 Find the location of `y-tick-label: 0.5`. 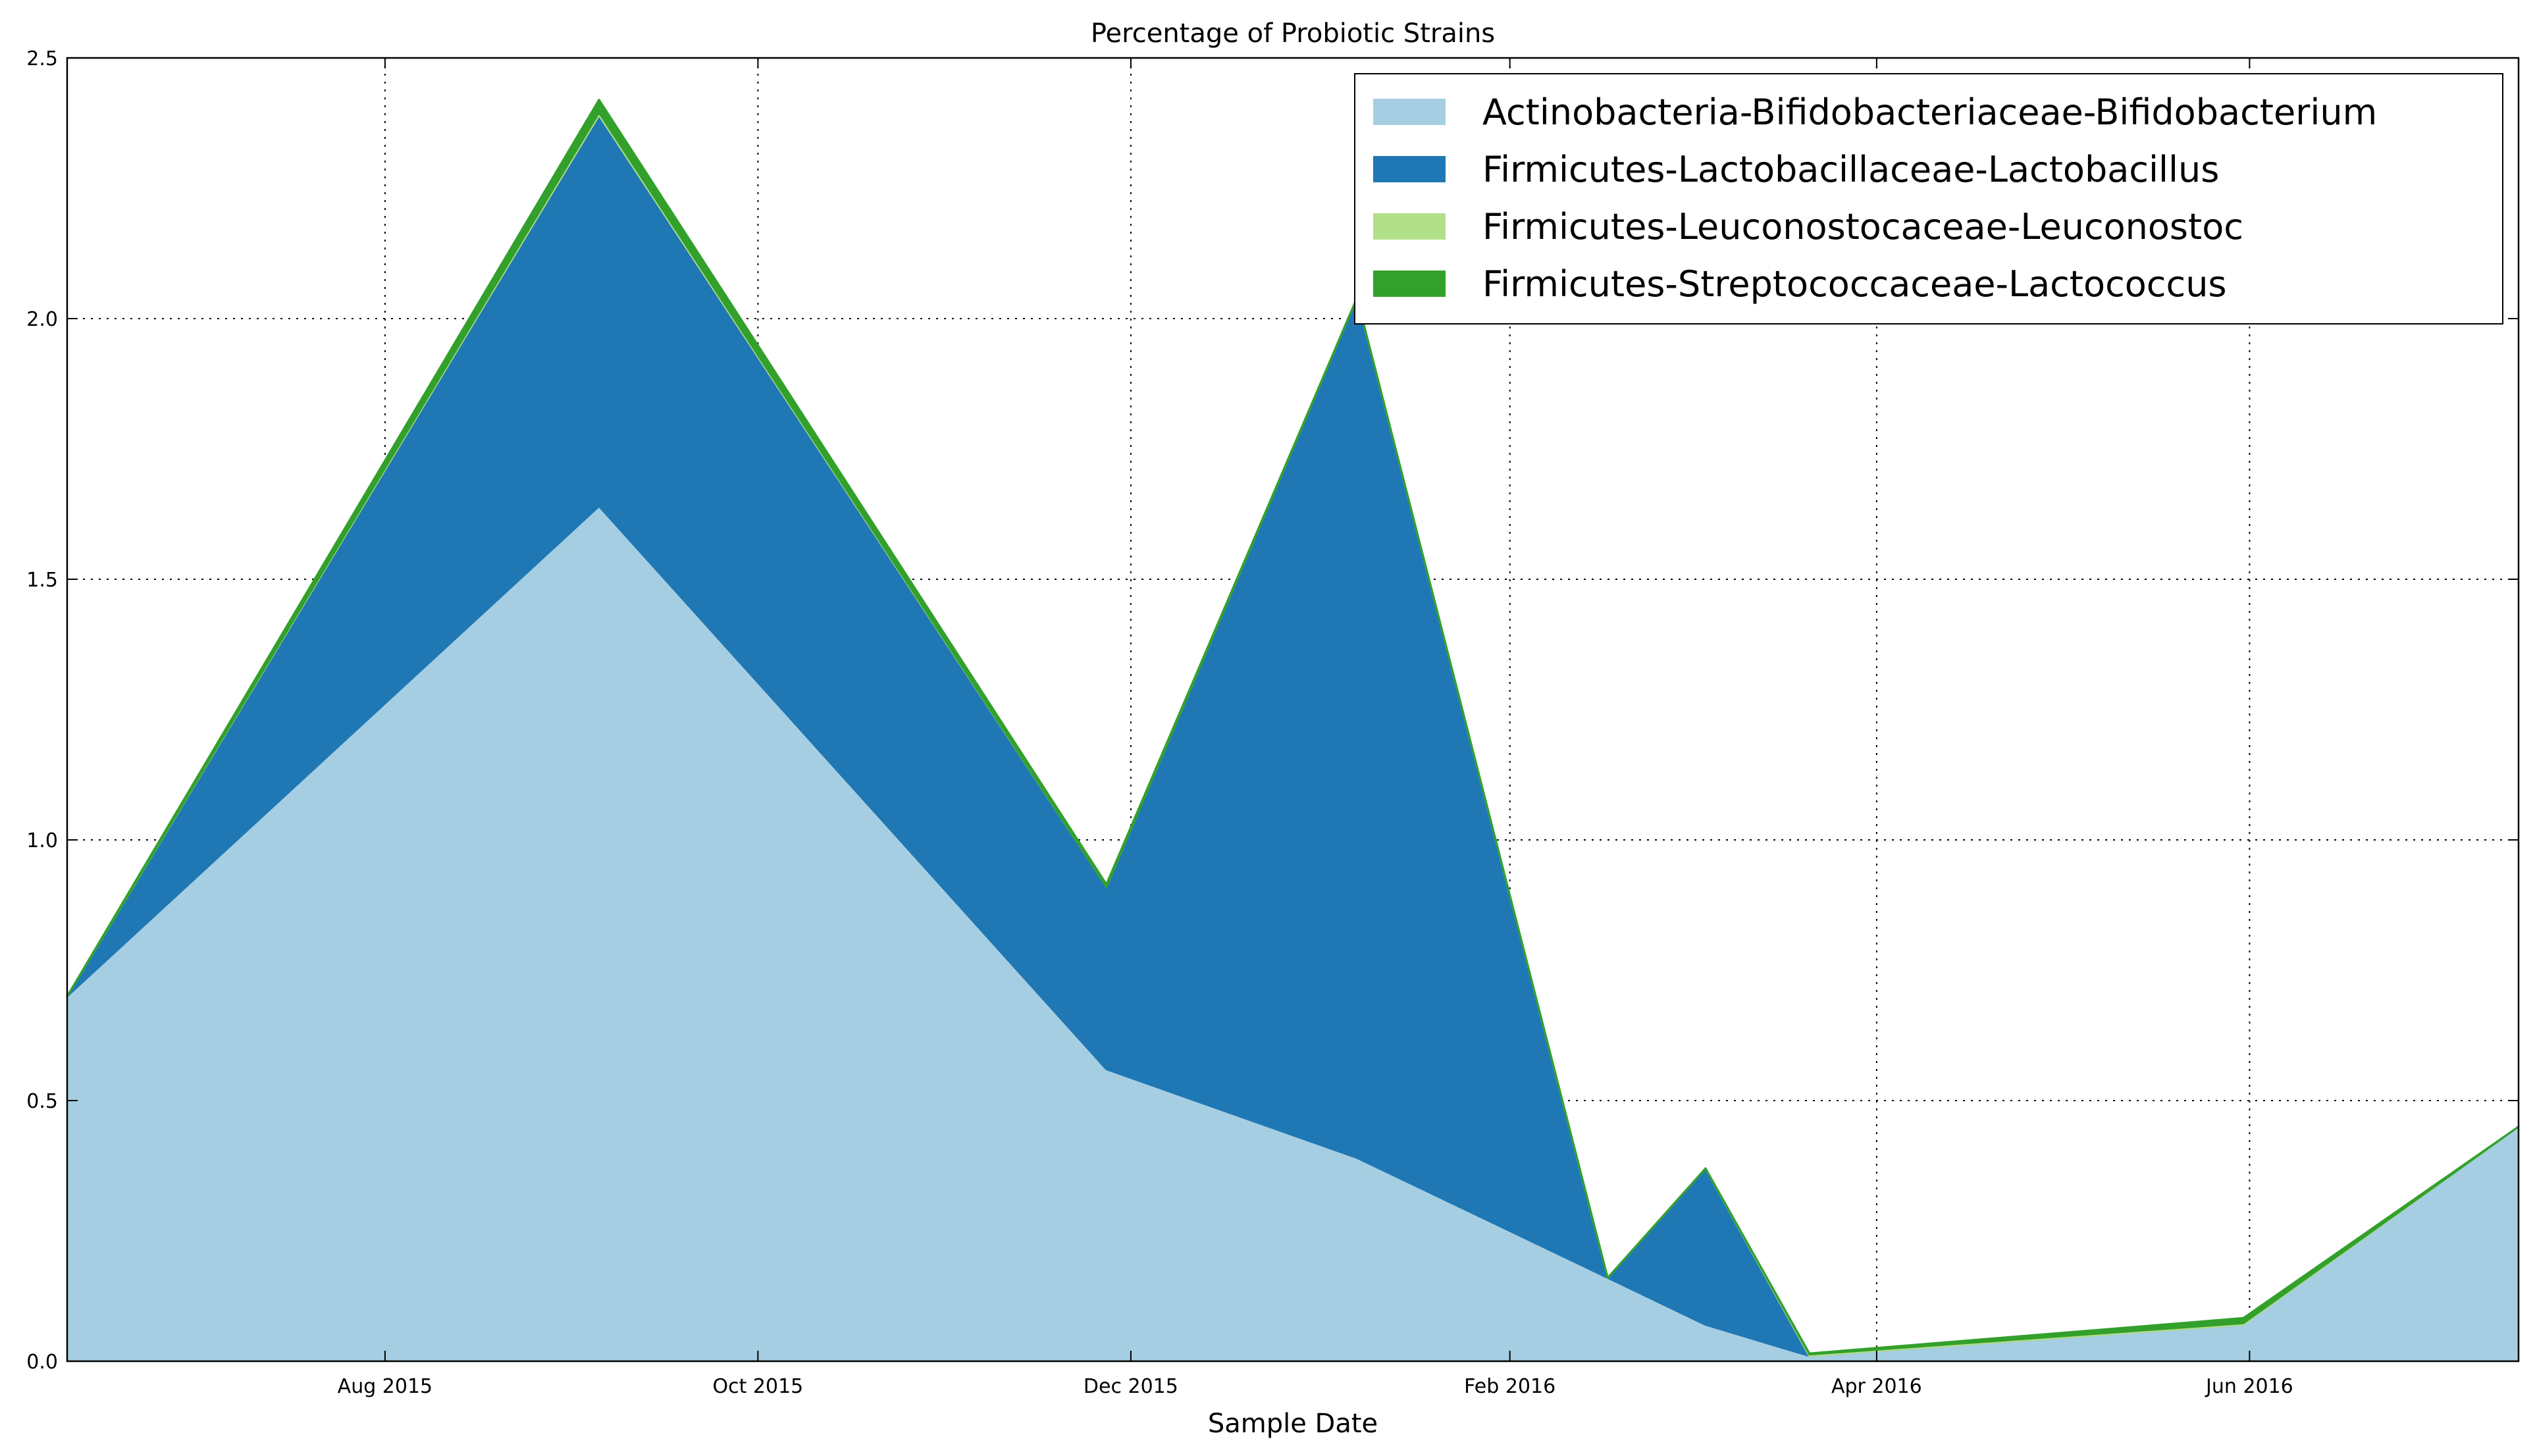

y-tick-label: 0.5 is located at coordinates (42, 1101).